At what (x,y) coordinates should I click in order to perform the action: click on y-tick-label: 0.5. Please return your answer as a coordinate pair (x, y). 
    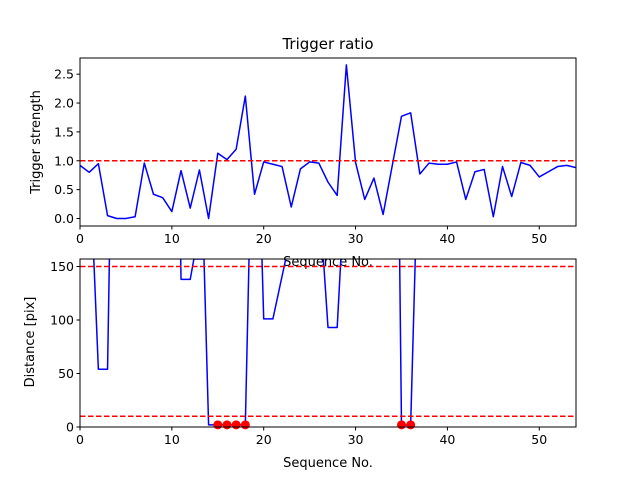
    Looking at the image, I should click on (64, 189).